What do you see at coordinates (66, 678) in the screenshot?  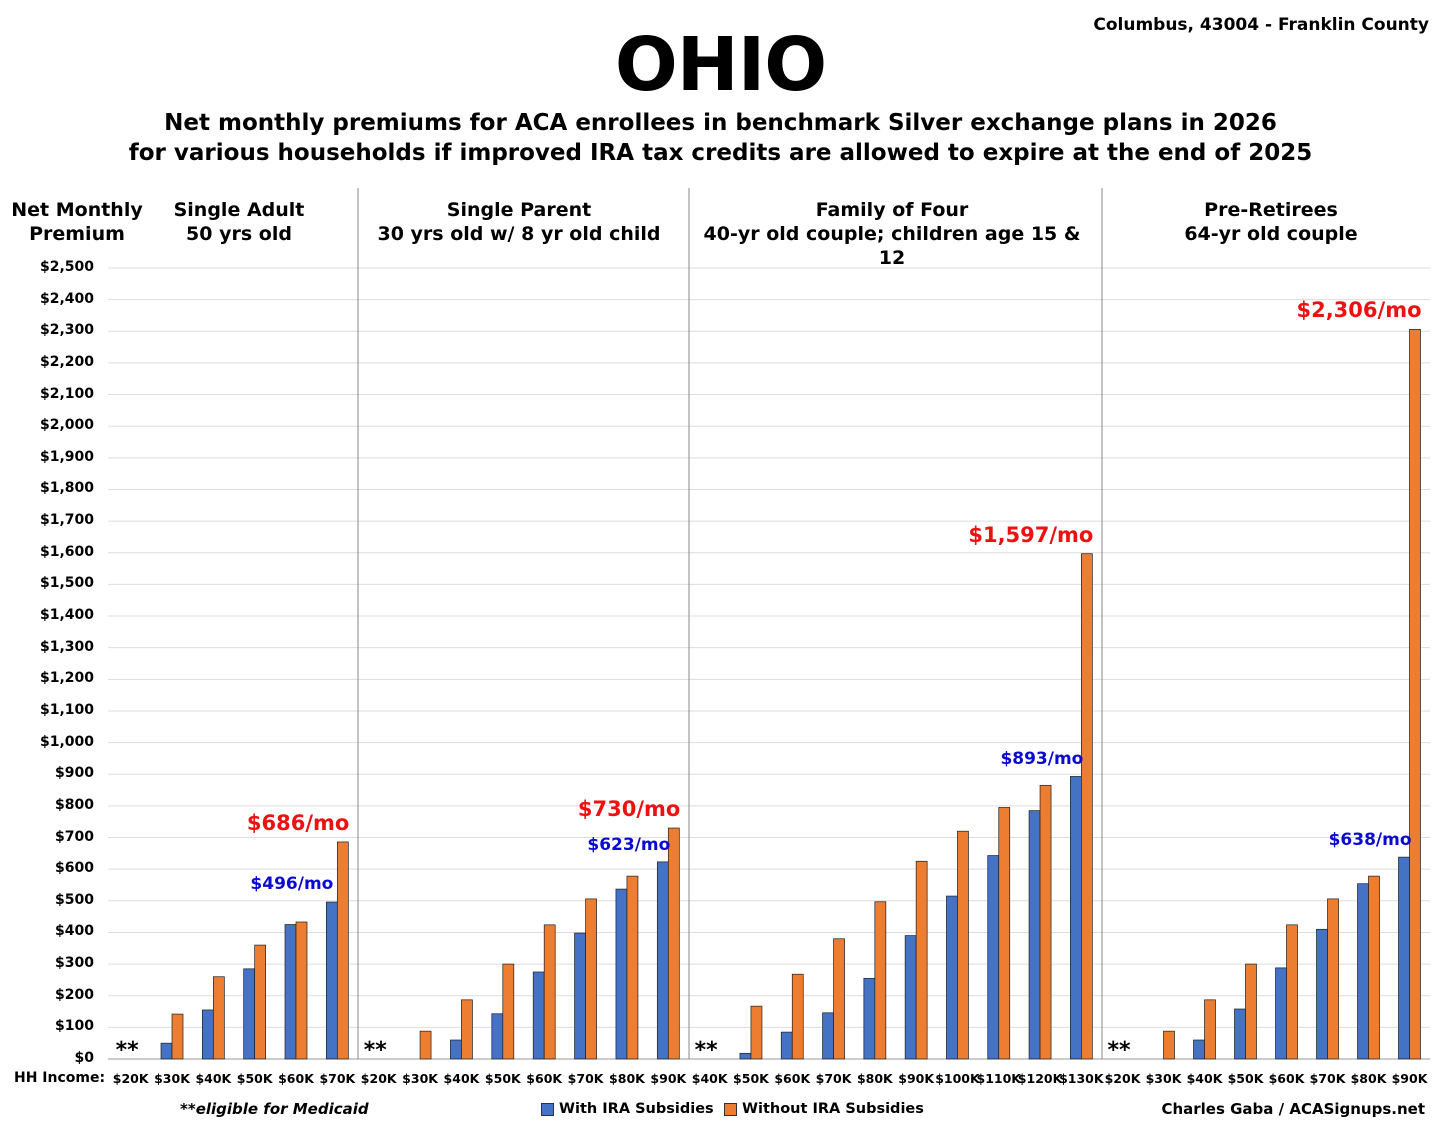 I see `y-tick-label: $1,200` at bounding box center [66, 678].